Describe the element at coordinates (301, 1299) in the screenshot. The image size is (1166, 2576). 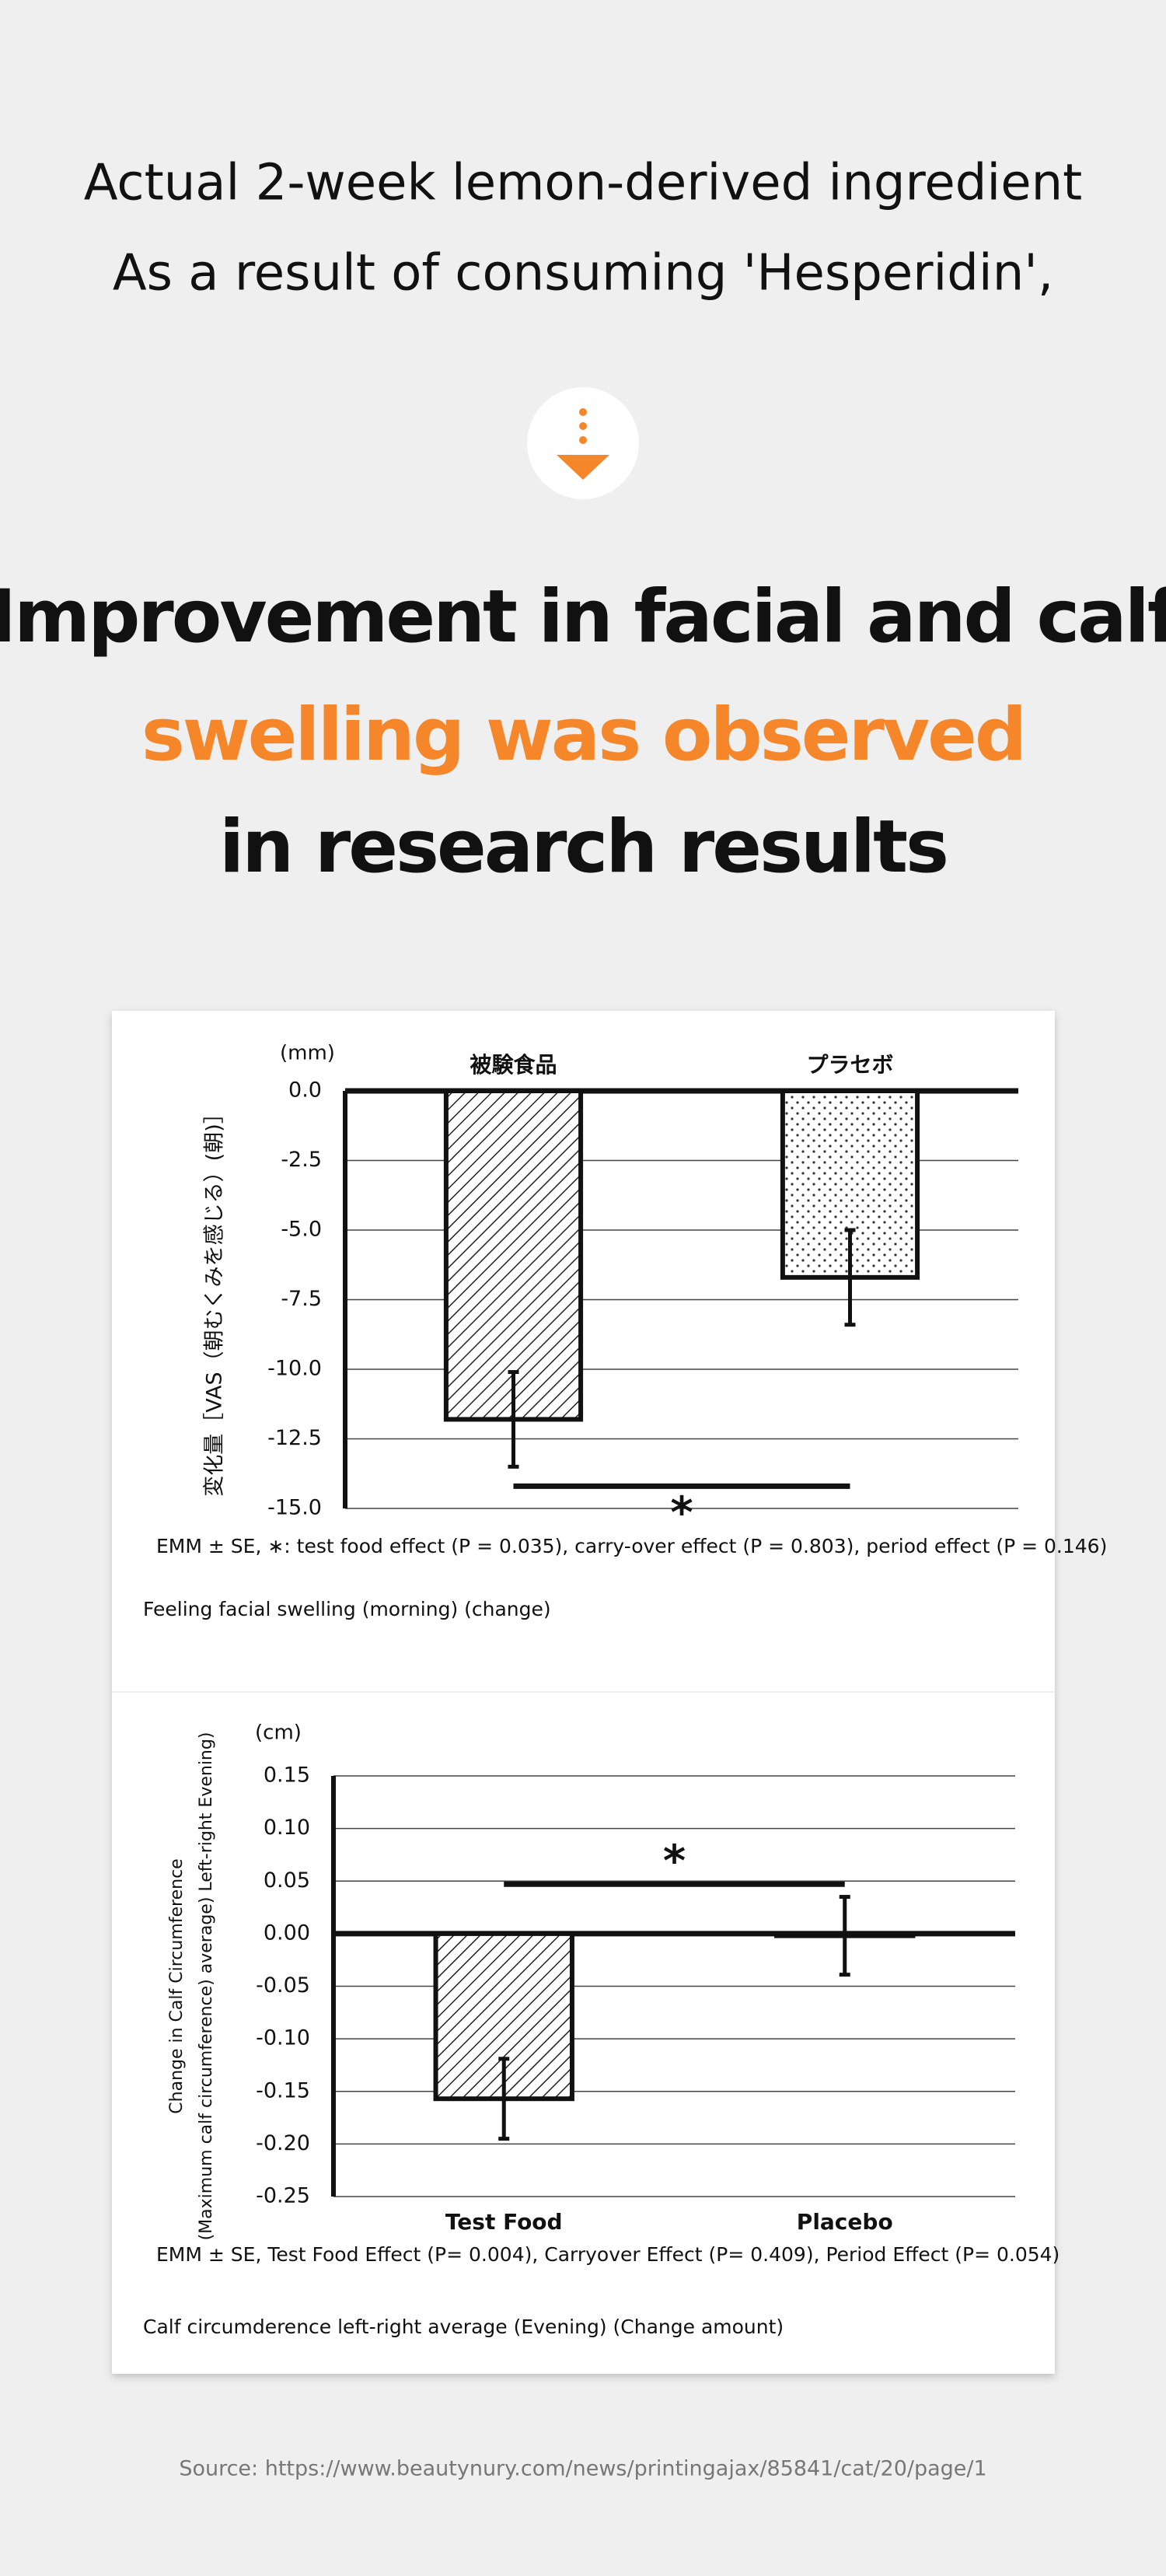
I see `y-tick-label: -7.5` at that location.